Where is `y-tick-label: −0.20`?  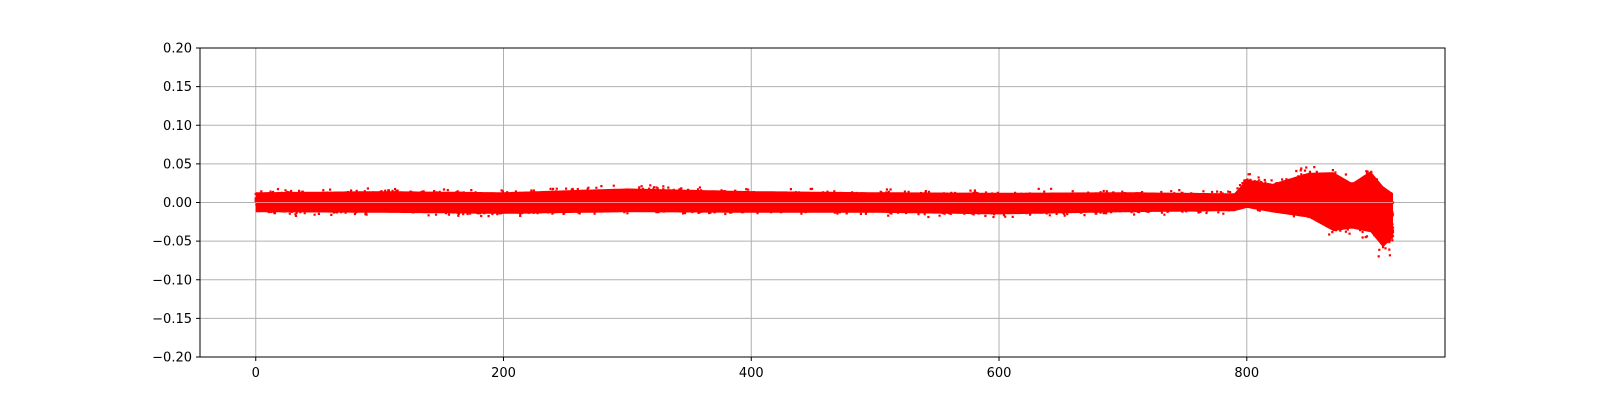 y-tick-label: −0.20 is located at coordinates (172, 358).